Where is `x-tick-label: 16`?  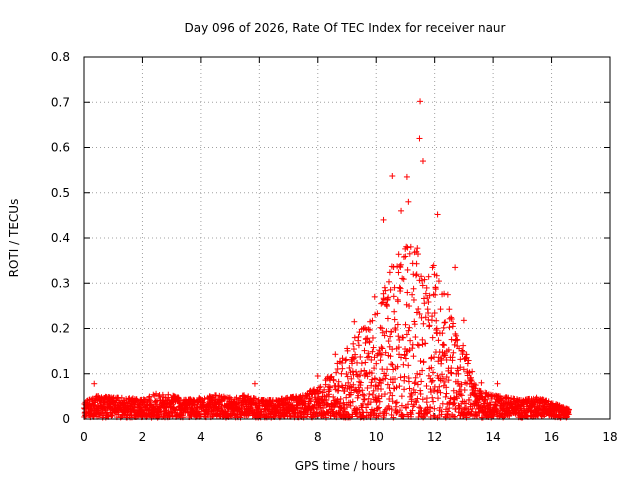 x-tick-label: 16 is located at coordinates (551, 437).